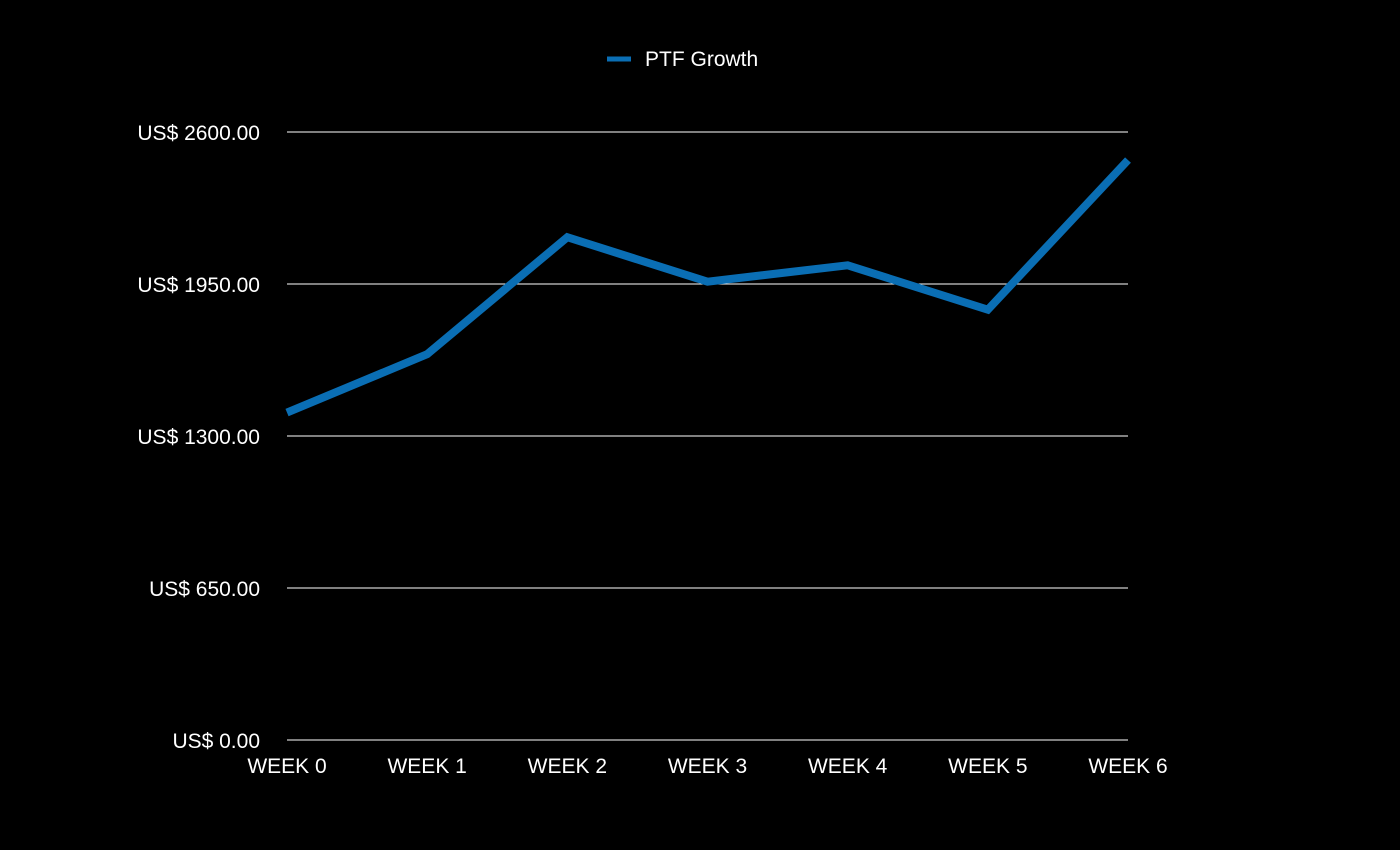 This screenshot has width=1400, height=850. I want to click on y-tick-label: US$ 1950.00, so click(198, 285).